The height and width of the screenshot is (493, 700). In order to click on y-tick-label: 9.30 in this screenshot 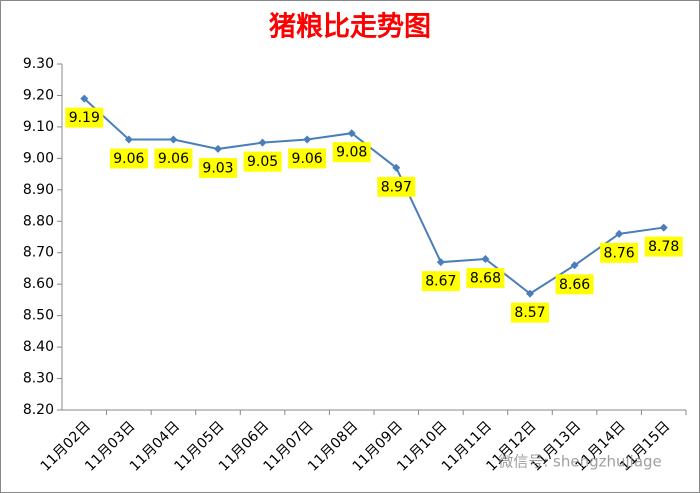, I will do `click(38, 64)`.